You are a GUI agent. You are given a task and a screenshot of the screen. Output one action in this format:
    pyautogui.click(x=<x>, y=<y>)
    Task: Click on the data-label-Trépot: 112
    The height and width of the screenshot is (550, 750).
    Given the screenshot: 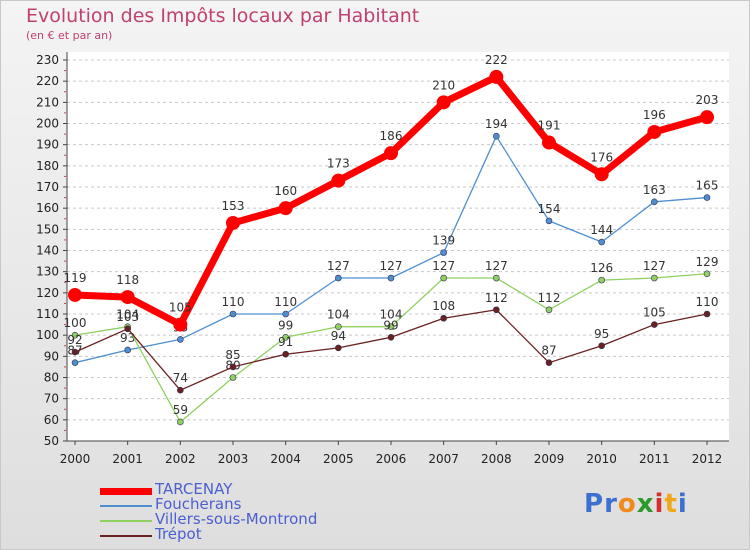 What is the action you would take?
    pyautogui.click(x=496, y=298)
    